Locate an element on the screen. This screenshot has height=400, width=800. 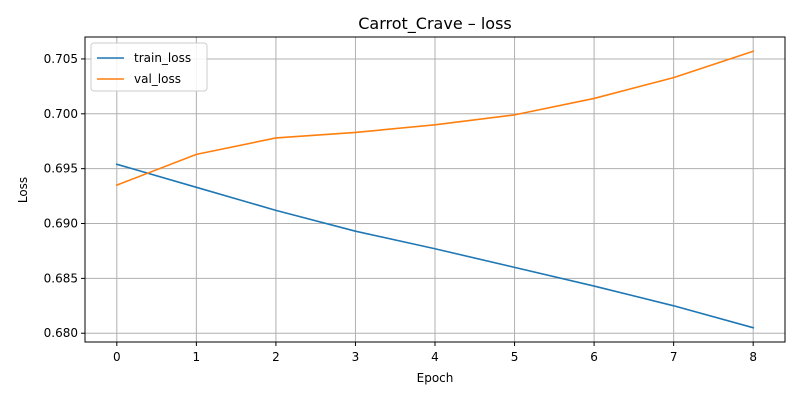
y-tick-label: 0.690 is located at coordinates (61, 224).